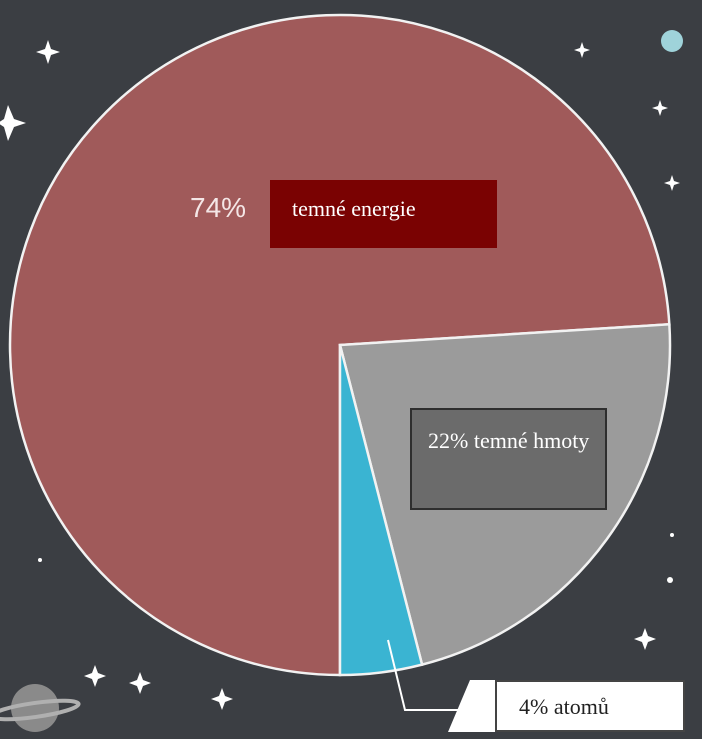  What do you see at coordinates (218, 207) in the screenshot?
I see `value-label: 74%` at bounding box center [218, 207].